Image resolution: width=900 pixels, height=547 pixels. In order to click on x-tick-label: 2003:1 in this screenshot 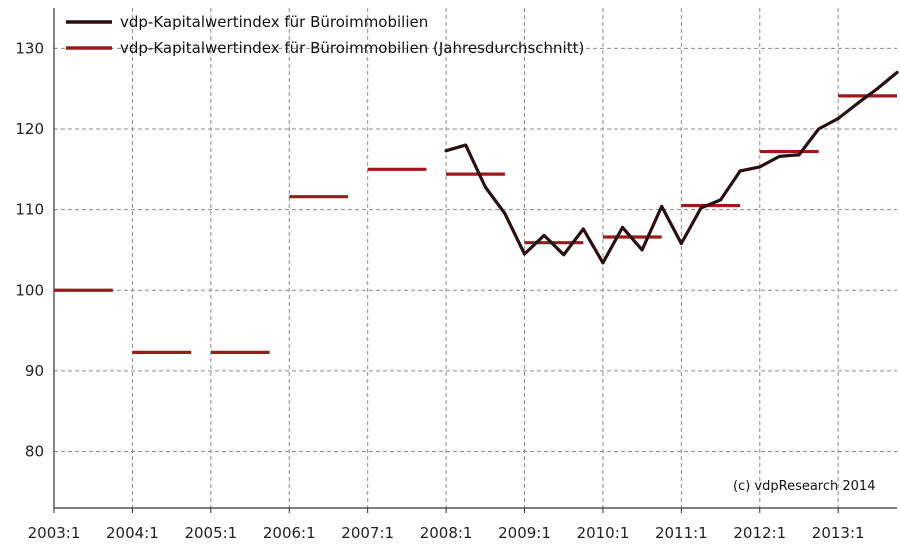, I will do `click(54, 533)`.